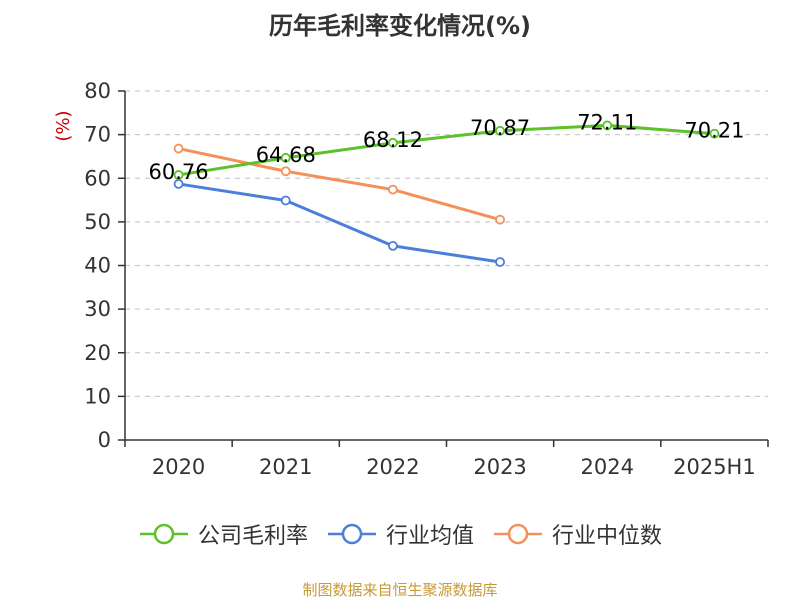 This screenshot has width=800, height=600. Describe the element at coordinates (607, 467) in the screenshot. I see `x-tick-label: 2024` at that location.